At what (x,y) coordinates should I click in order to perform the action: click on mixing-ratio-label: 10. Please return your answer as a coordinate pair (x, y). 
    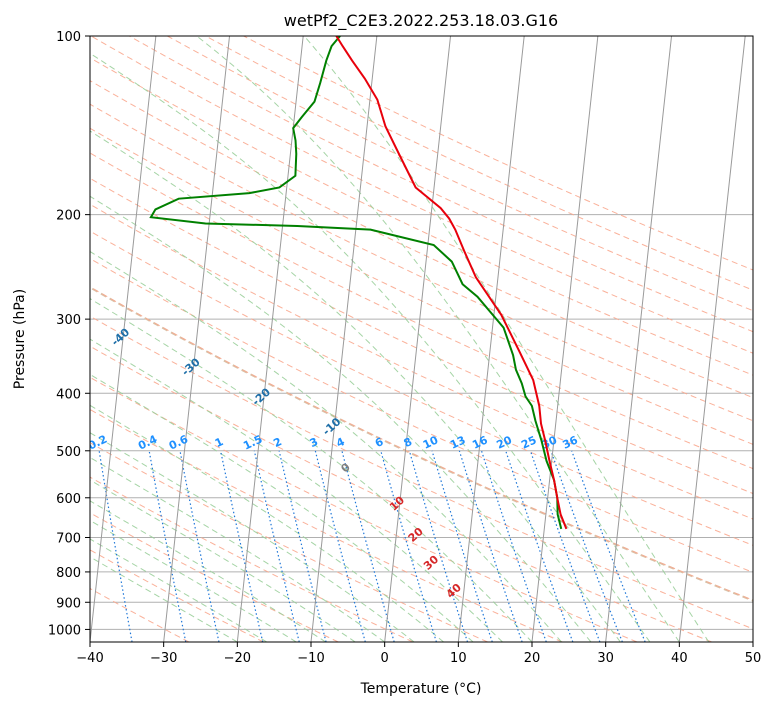
    Looking at the image, I should click on (431, 442).